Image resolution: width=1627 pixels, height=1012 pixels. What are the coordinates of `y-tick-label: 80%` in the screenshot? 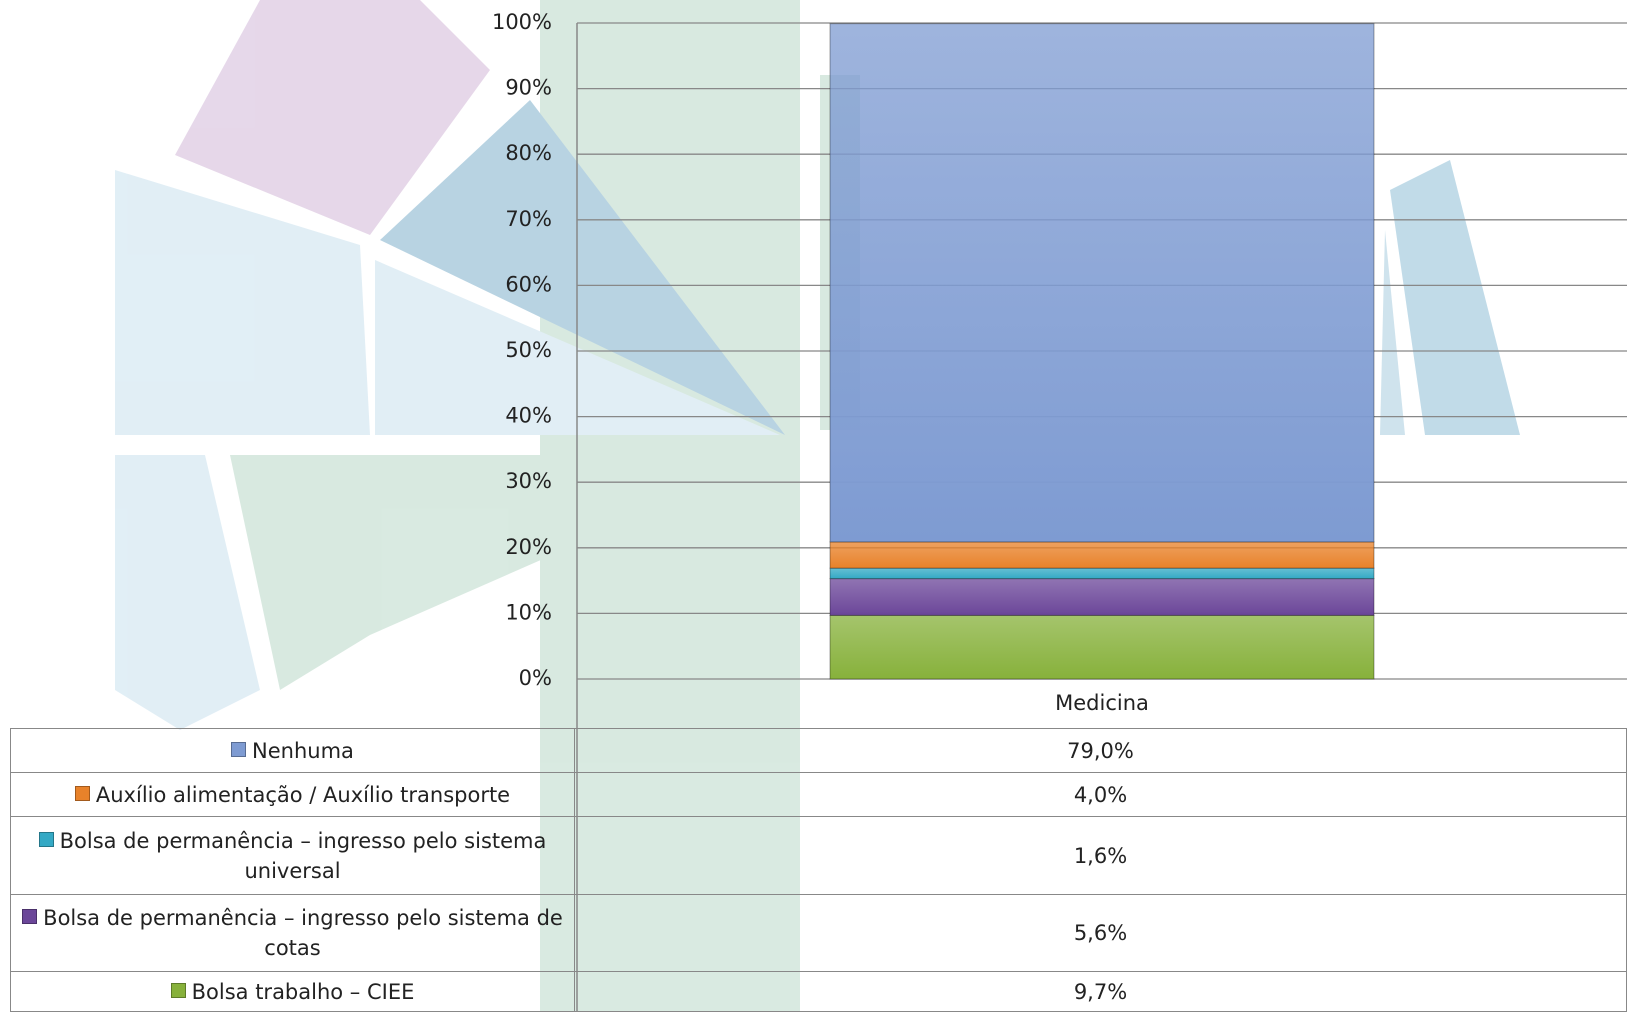 It's located at (528, 153).